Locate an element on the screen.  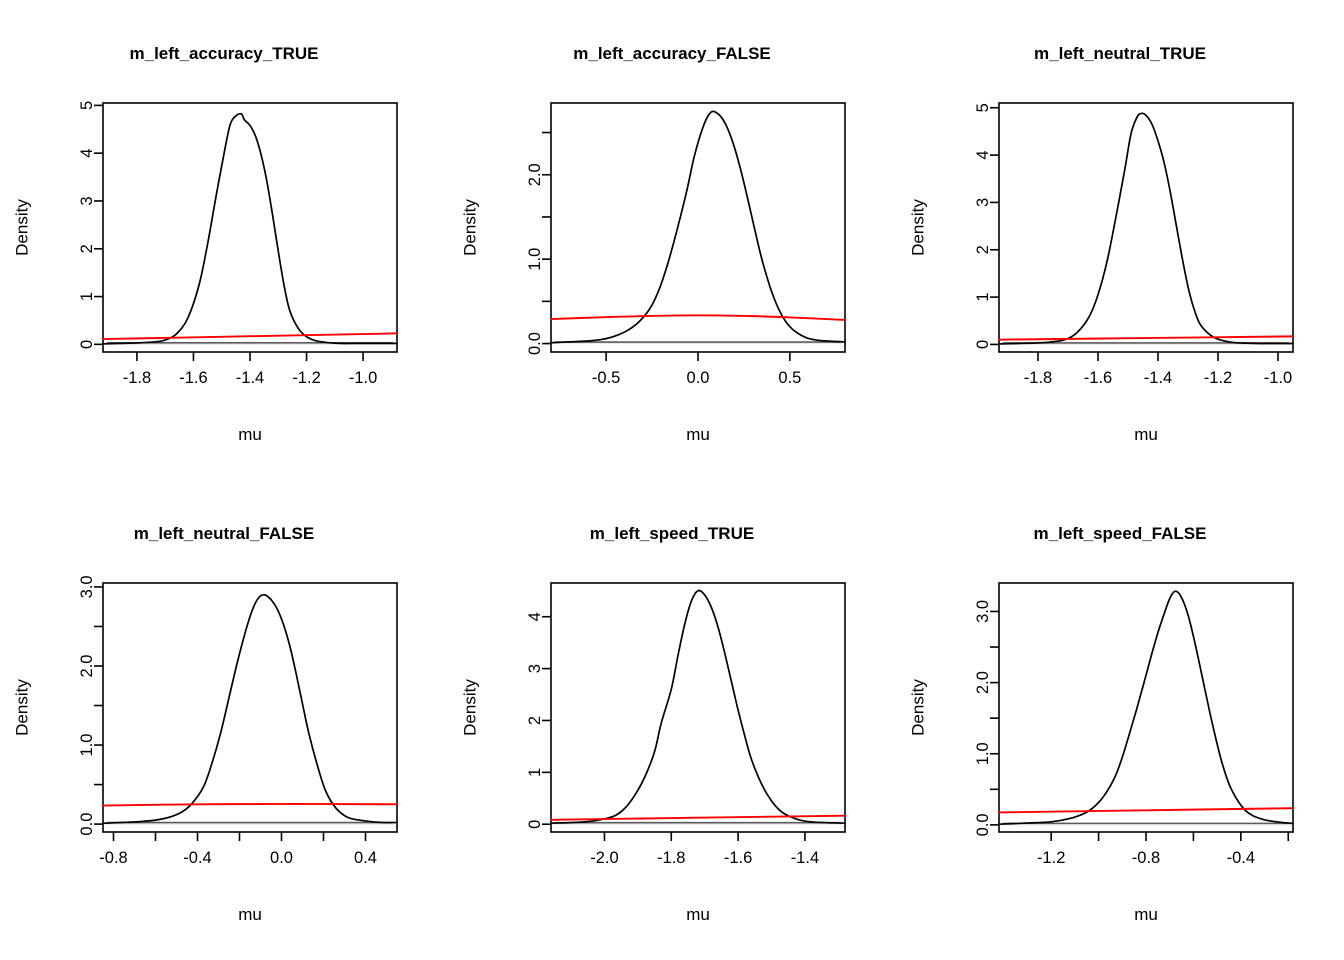
x-axis-tick-label: -2.0 is located at coordinates (604, 858).